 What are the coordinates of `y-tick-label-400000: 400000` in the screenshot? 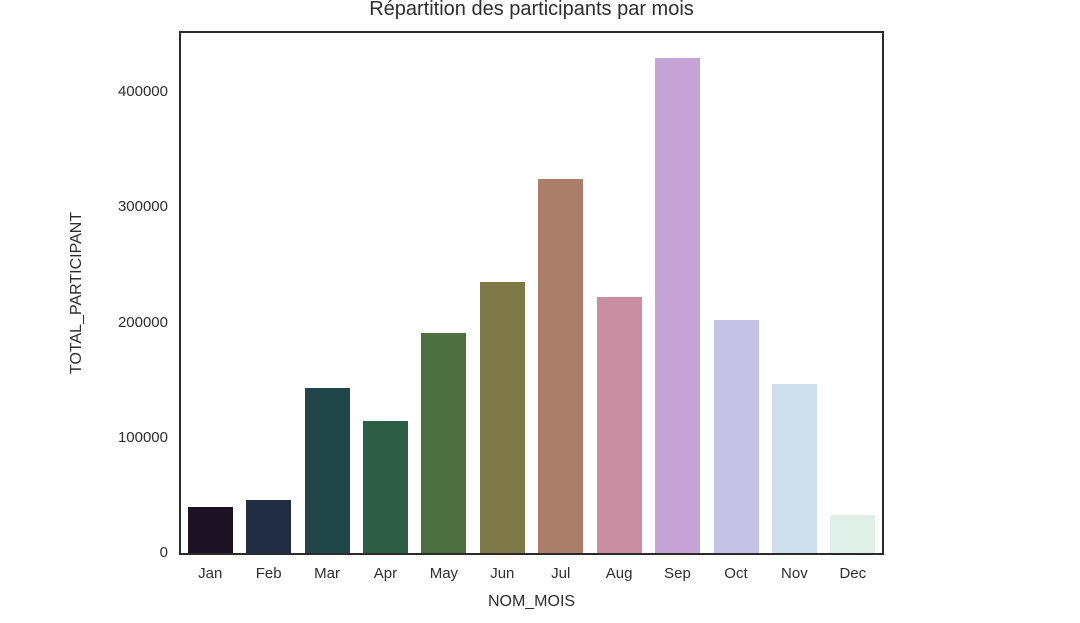 It's located at (142, 92).